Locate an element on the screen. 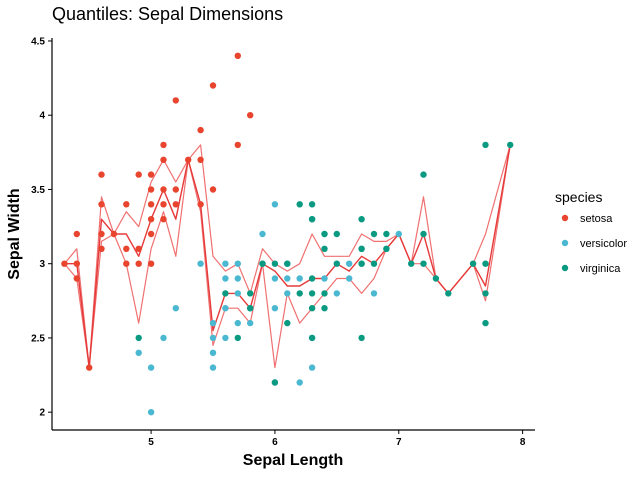 Image resolution: width=640 pixels, height=480 pixels. x-tick-label: 5 is located at coordinates (151, 442).